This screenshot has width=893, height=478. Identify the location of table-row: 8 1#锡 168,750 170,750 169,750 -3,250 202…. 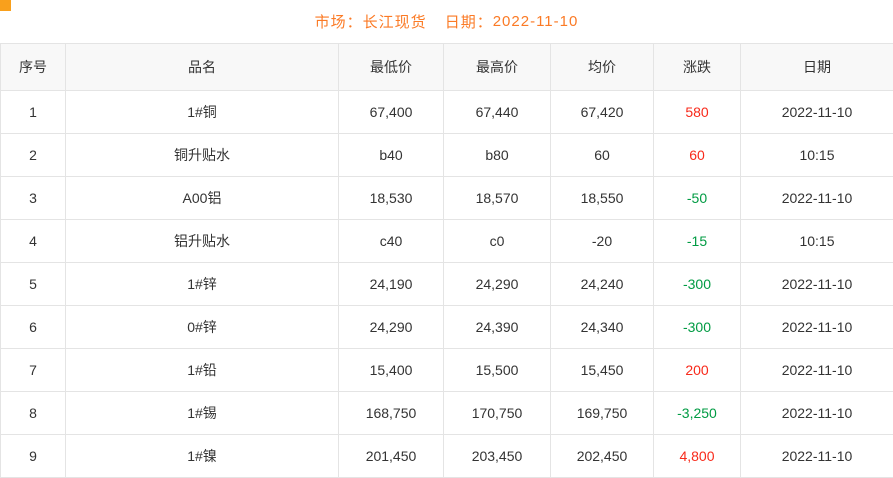
(446, 413).